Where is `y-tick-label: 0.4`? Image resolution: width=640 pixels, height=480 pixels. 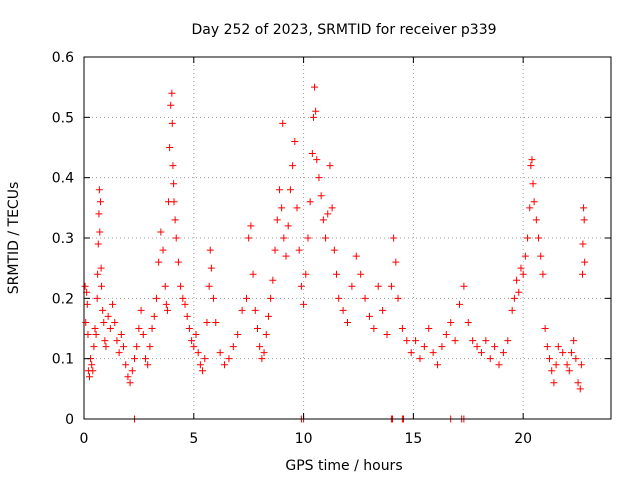 y-tick-label: 0.4 is located at coordinates (63, 179).